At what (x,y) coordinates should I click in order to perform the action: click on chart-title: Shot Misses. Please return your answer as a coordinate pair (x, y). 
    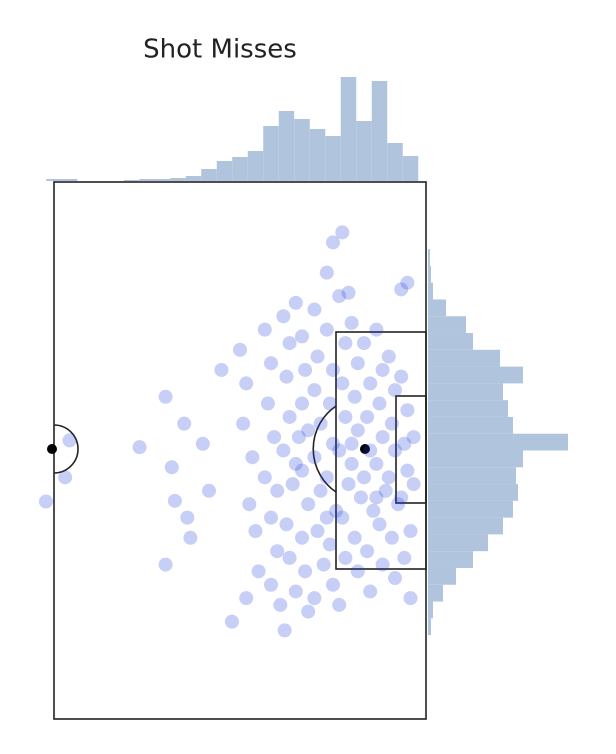
    Looking at the image, I should click on (220, 50).